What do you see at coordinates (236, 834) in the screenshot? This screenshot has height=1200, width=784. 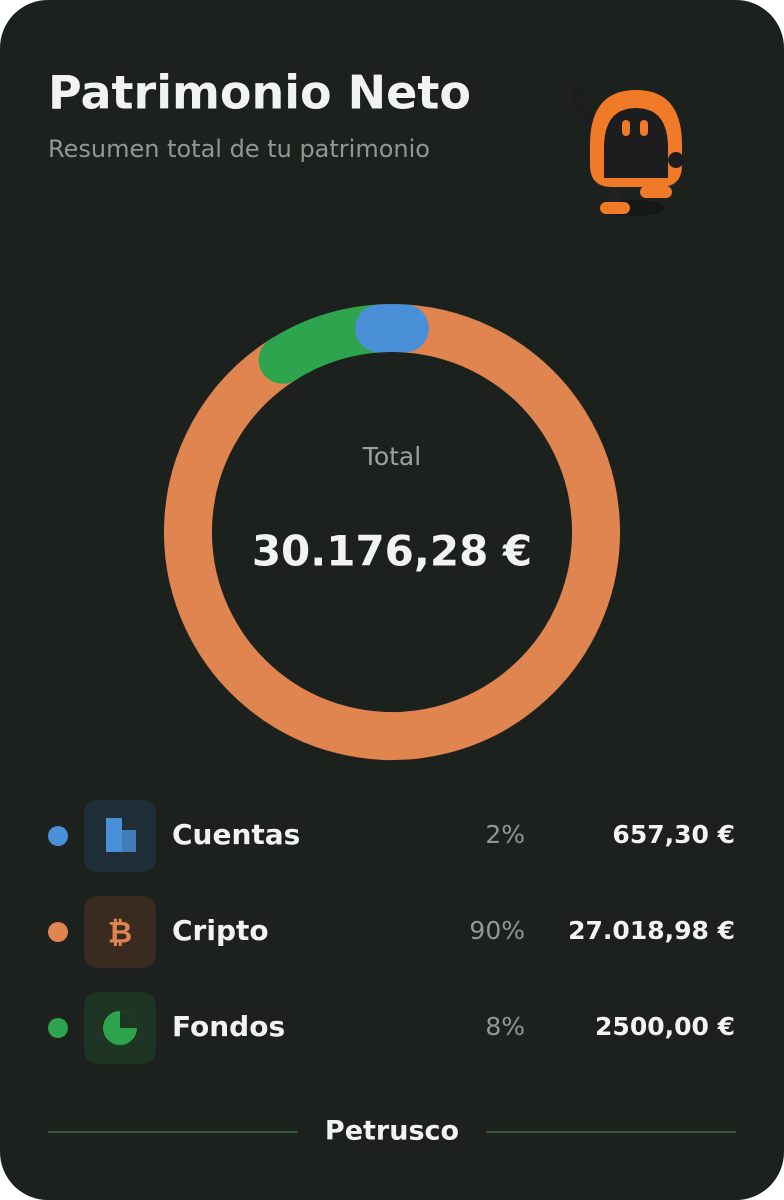 I see `category-name: Cuentas` at bounding box center [236, 834].